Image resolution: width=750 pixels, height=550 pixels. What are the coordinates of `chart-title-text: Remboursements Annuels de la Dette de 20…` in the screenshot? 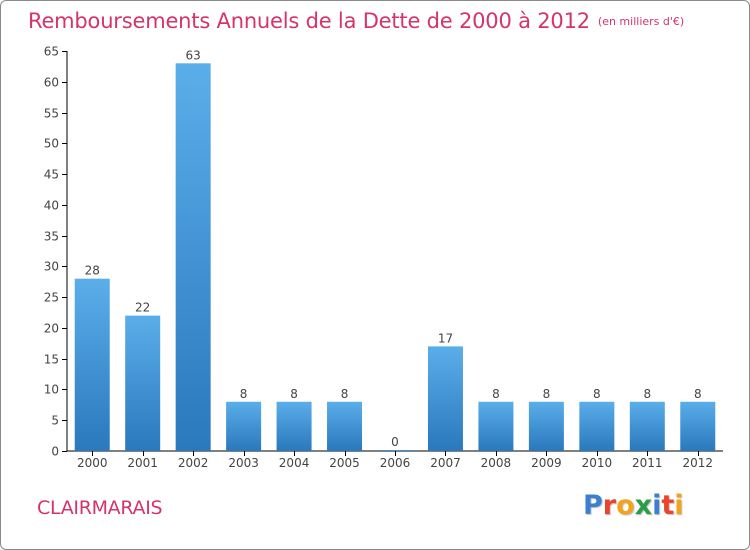 It's located at (309, 21).